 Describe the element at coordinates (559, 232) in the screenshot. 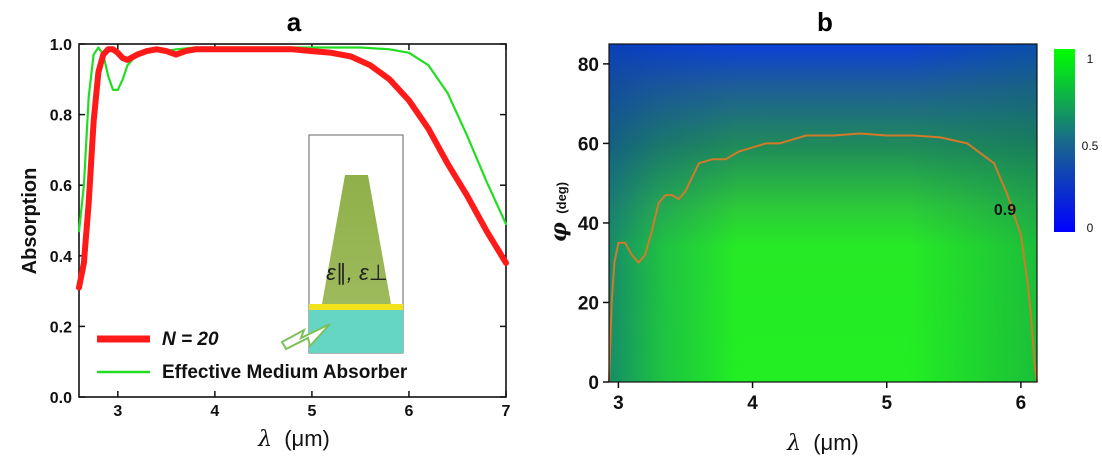

I see `panel-b-y-axis-symbol: φ` at that location.